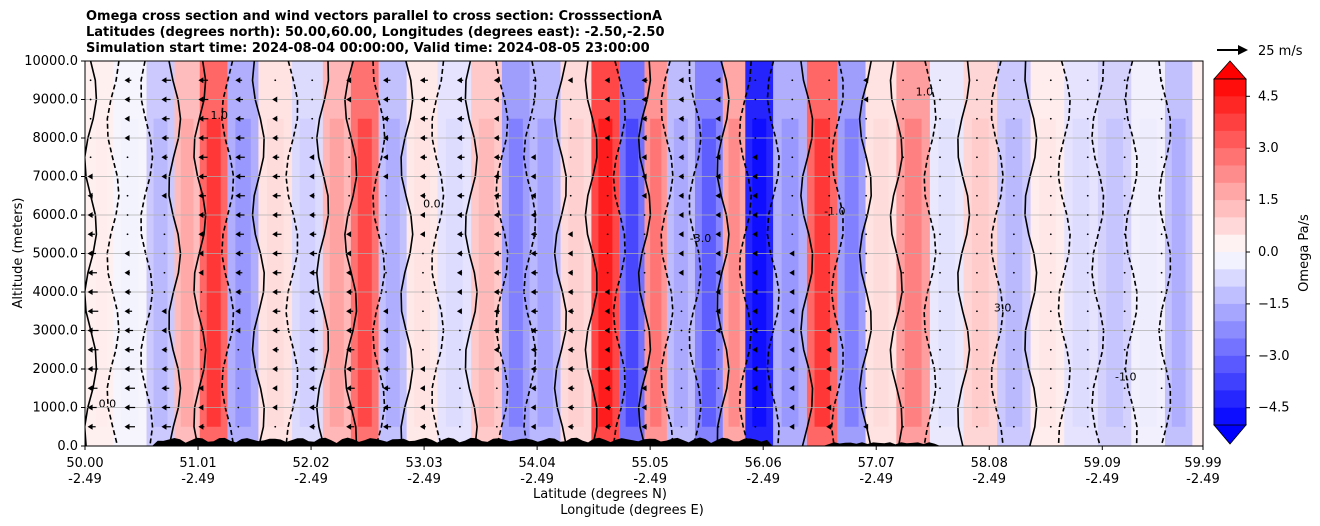  Describe the element at coordinates (310, 463) in the screenshot. I see `x-tick-lat: 52.02` at that location.